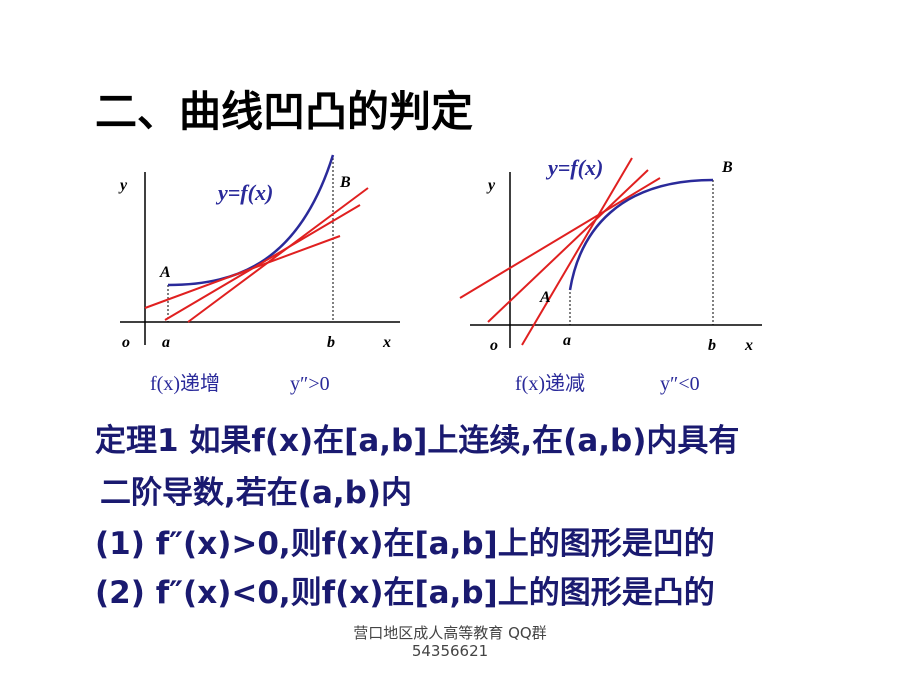 Image resolution: width=900 pixels, height=675 pixels. I want to click on figure-convex: y o x a b A B y=f(x) f(x)递增 y″>0, so click(259, 274).